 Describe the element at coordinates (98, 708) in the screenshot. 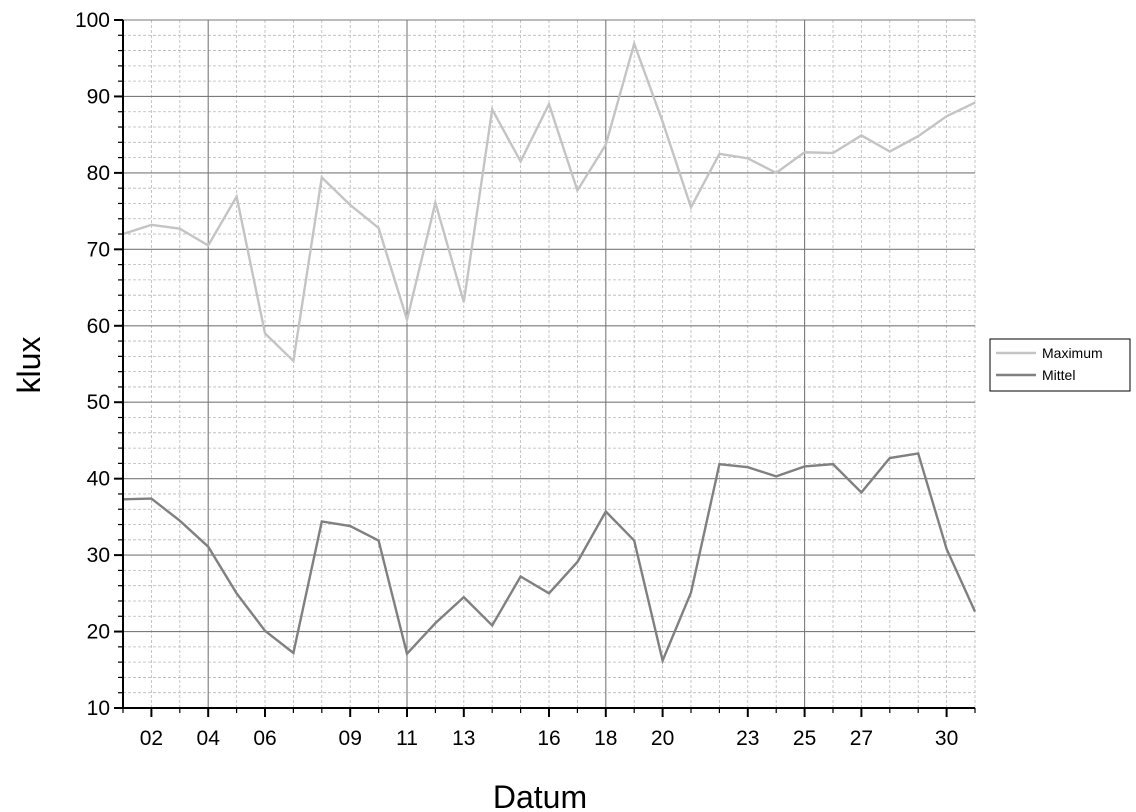

I see `y-tick-label: 10` at that location.